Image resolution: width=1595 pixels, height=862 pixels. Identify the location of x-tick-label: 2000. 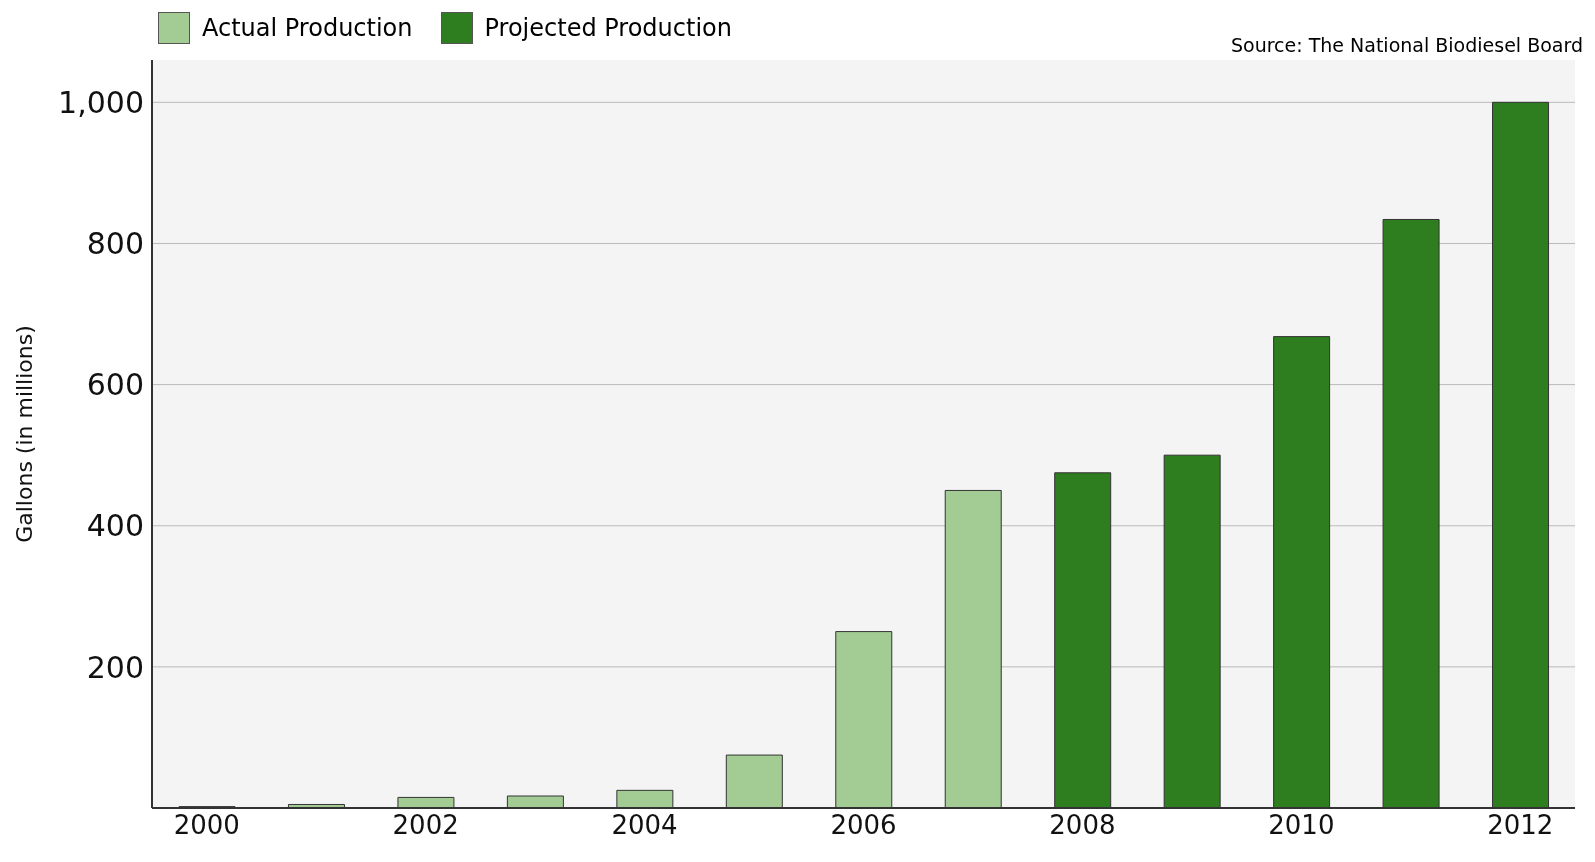
(206, 825).